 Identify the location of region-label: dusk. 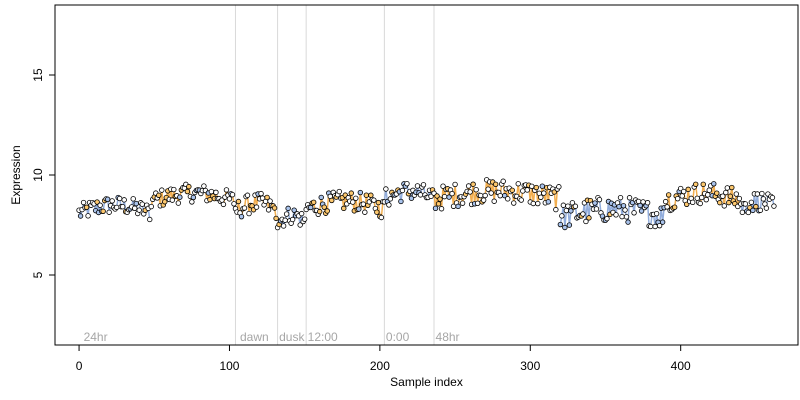
(292, 337).